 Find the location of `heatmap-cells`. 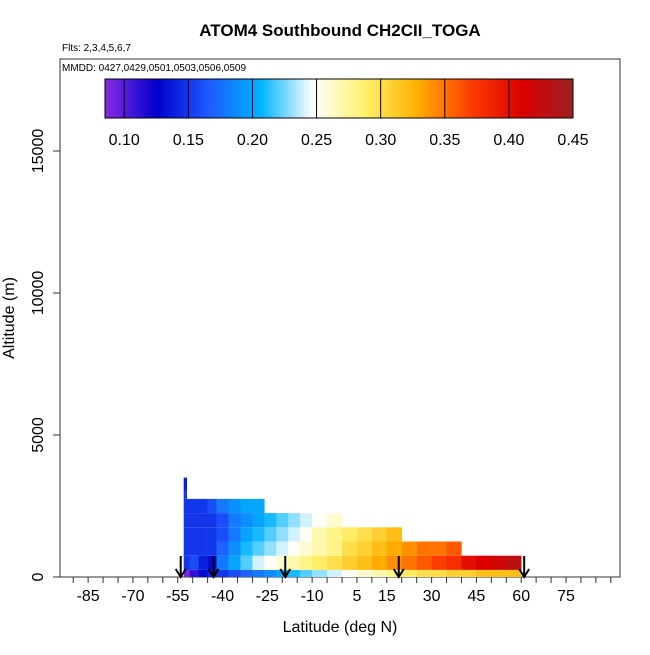

heatmap-cells is located at coordinates (352, 527).